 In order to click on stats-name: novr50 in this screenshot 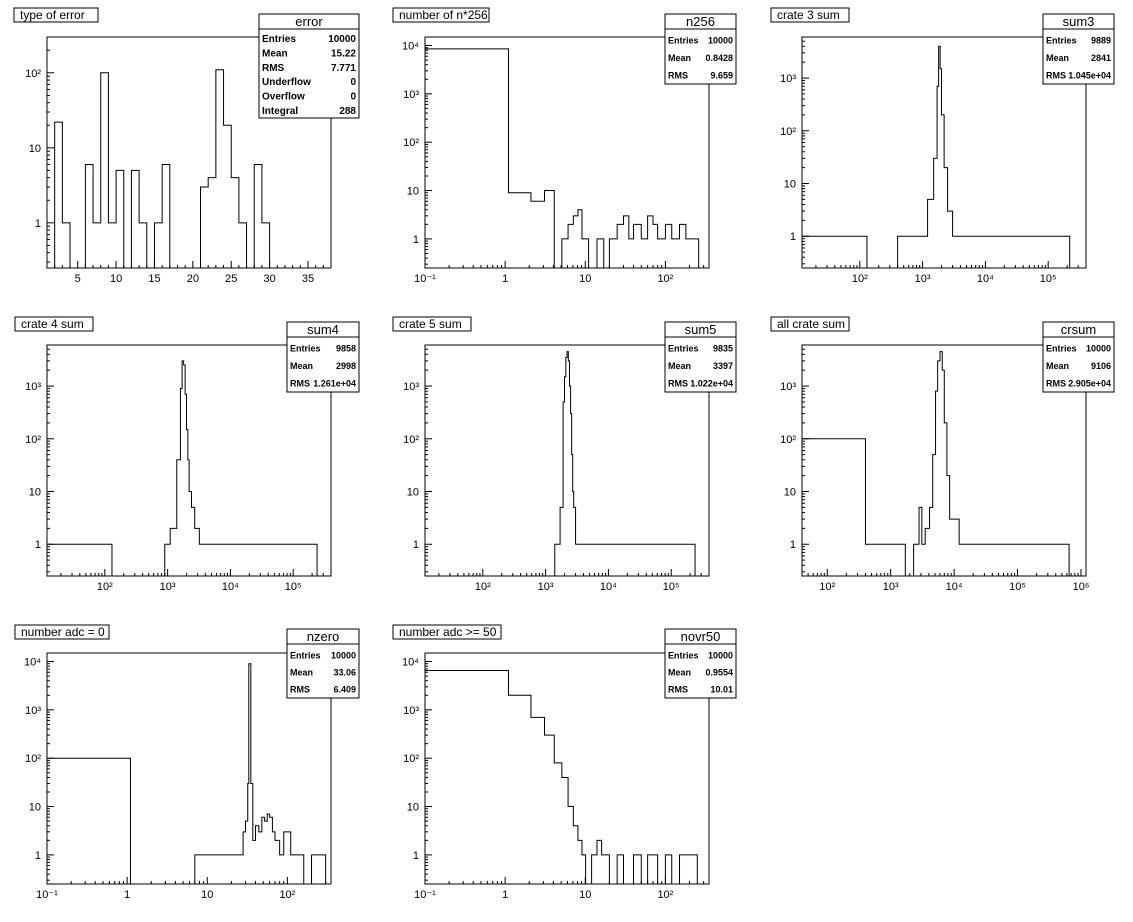, I will do `click(701, 636)`.